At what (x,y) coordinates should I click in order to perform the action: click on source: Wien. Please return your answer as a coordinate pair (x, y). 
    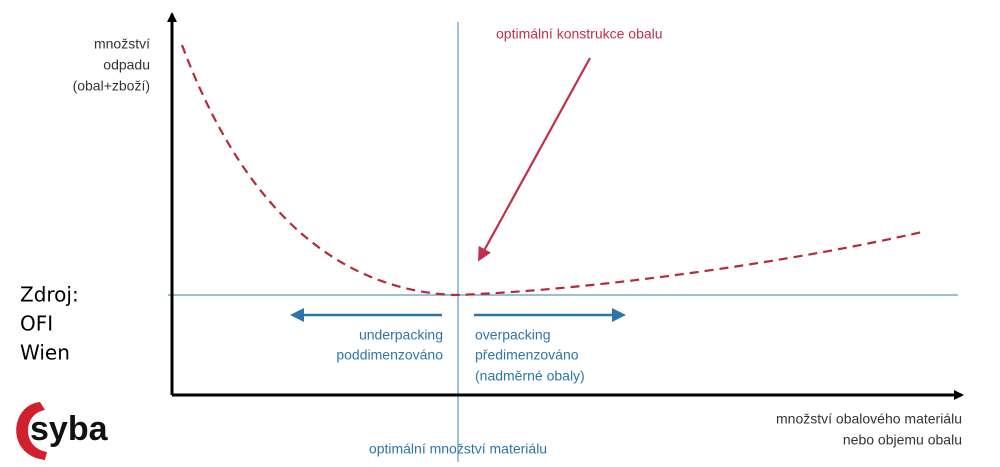
    Looking at the image, I should click on (45, 353).